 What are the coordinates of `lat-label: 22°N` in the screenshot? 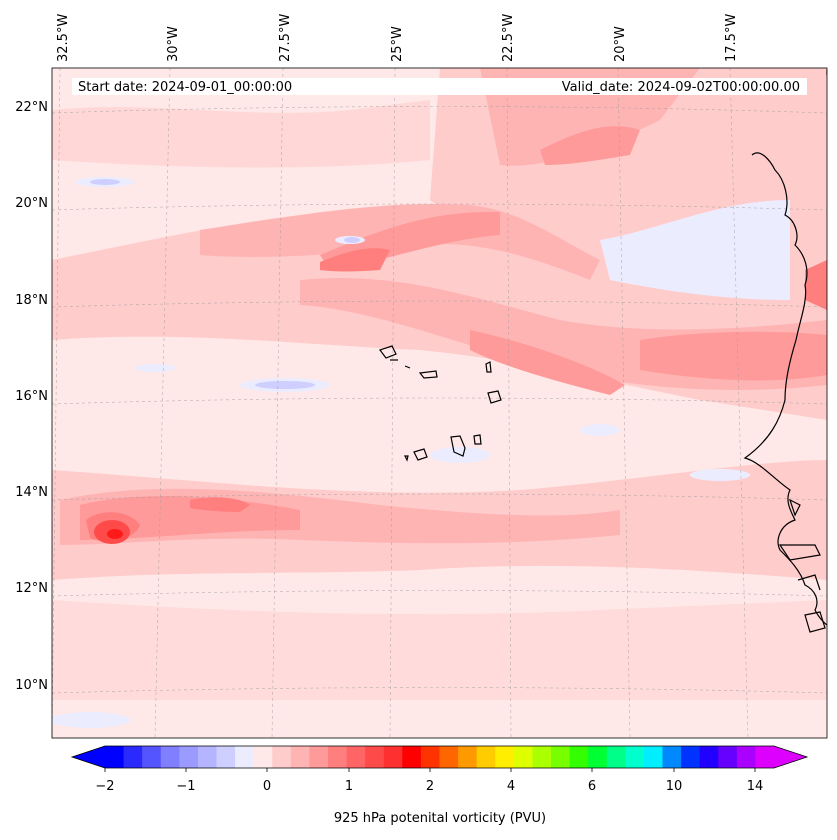 It's located at (31, 107).